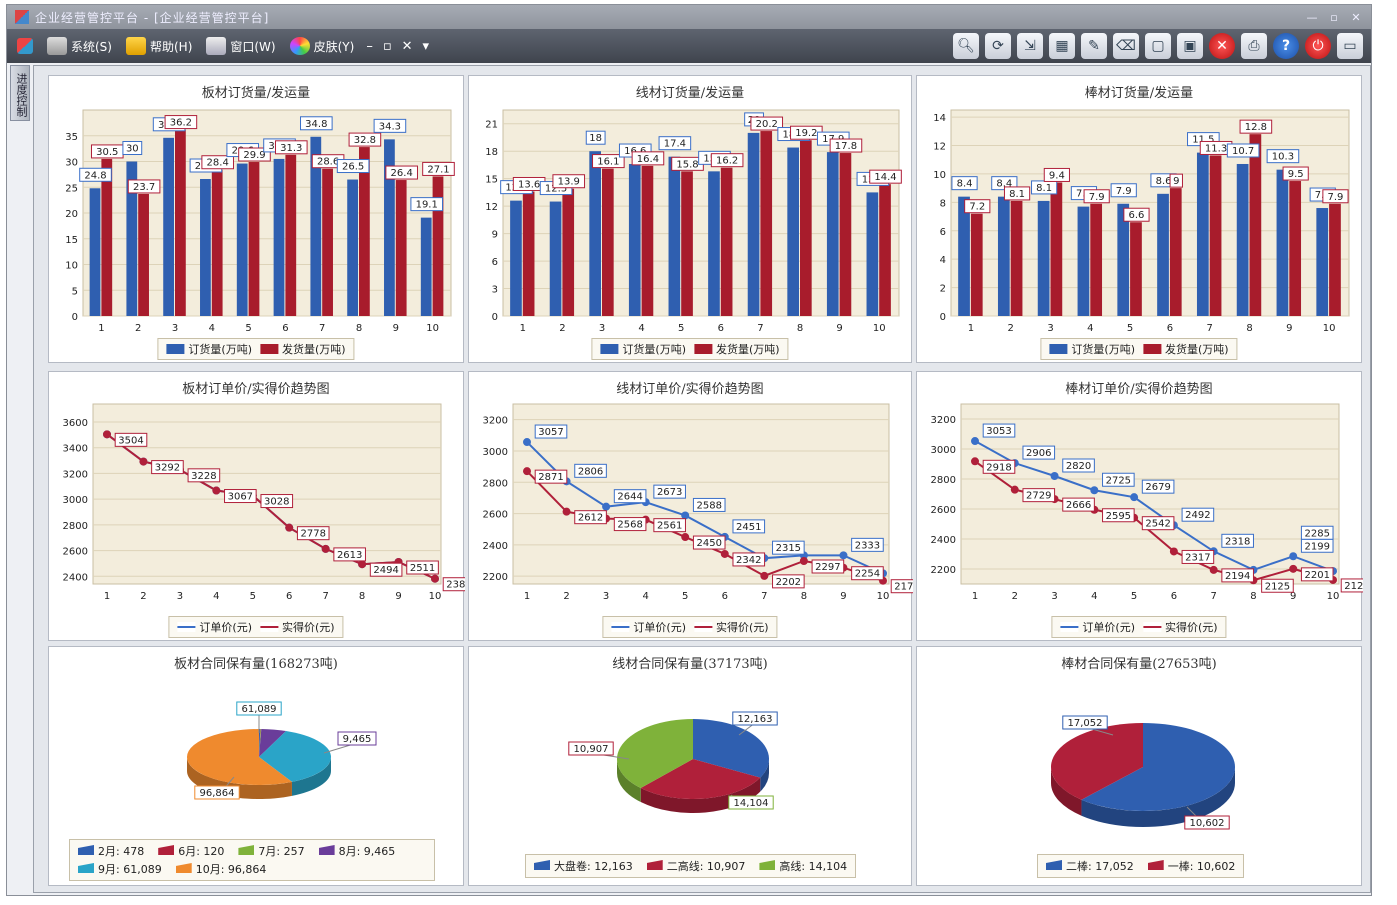  Describe the element at coordinates (79, 46) in the screenshot. I see `menu-system: 系统(S)` at that location.